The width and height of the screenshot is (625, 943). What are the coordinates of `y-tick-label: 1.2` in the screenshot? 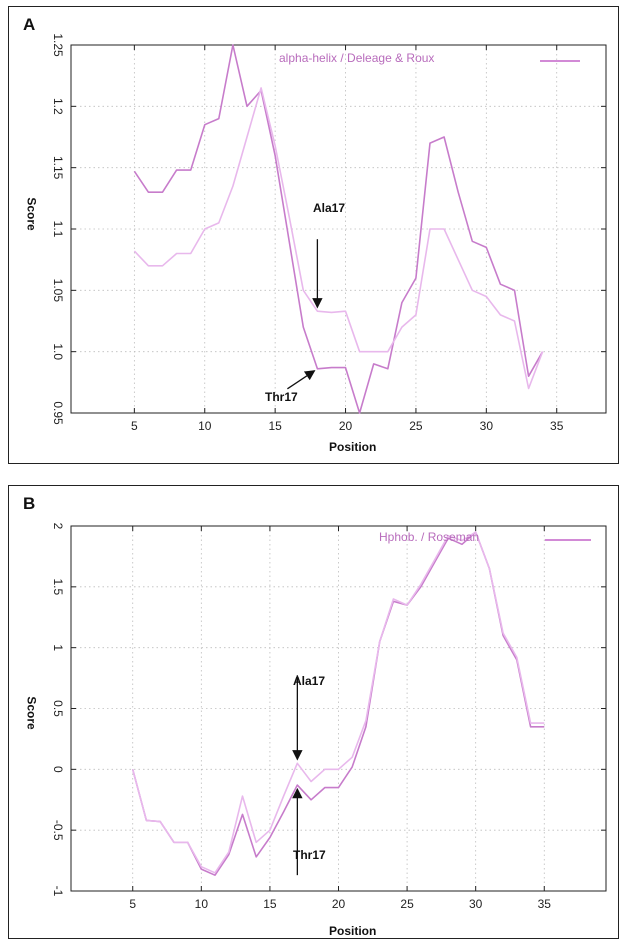 It's located at (58, 106).